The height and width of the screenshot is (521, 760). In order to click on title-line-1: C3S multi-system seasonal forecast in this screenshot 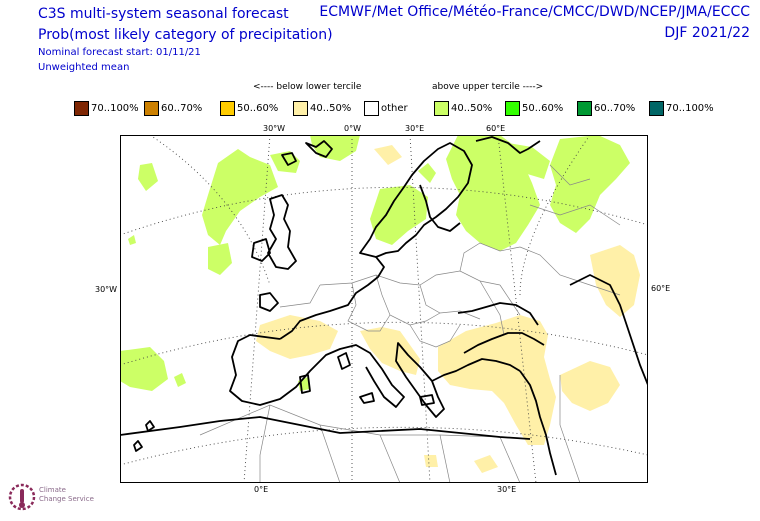, I will do `click(163, 14)`.